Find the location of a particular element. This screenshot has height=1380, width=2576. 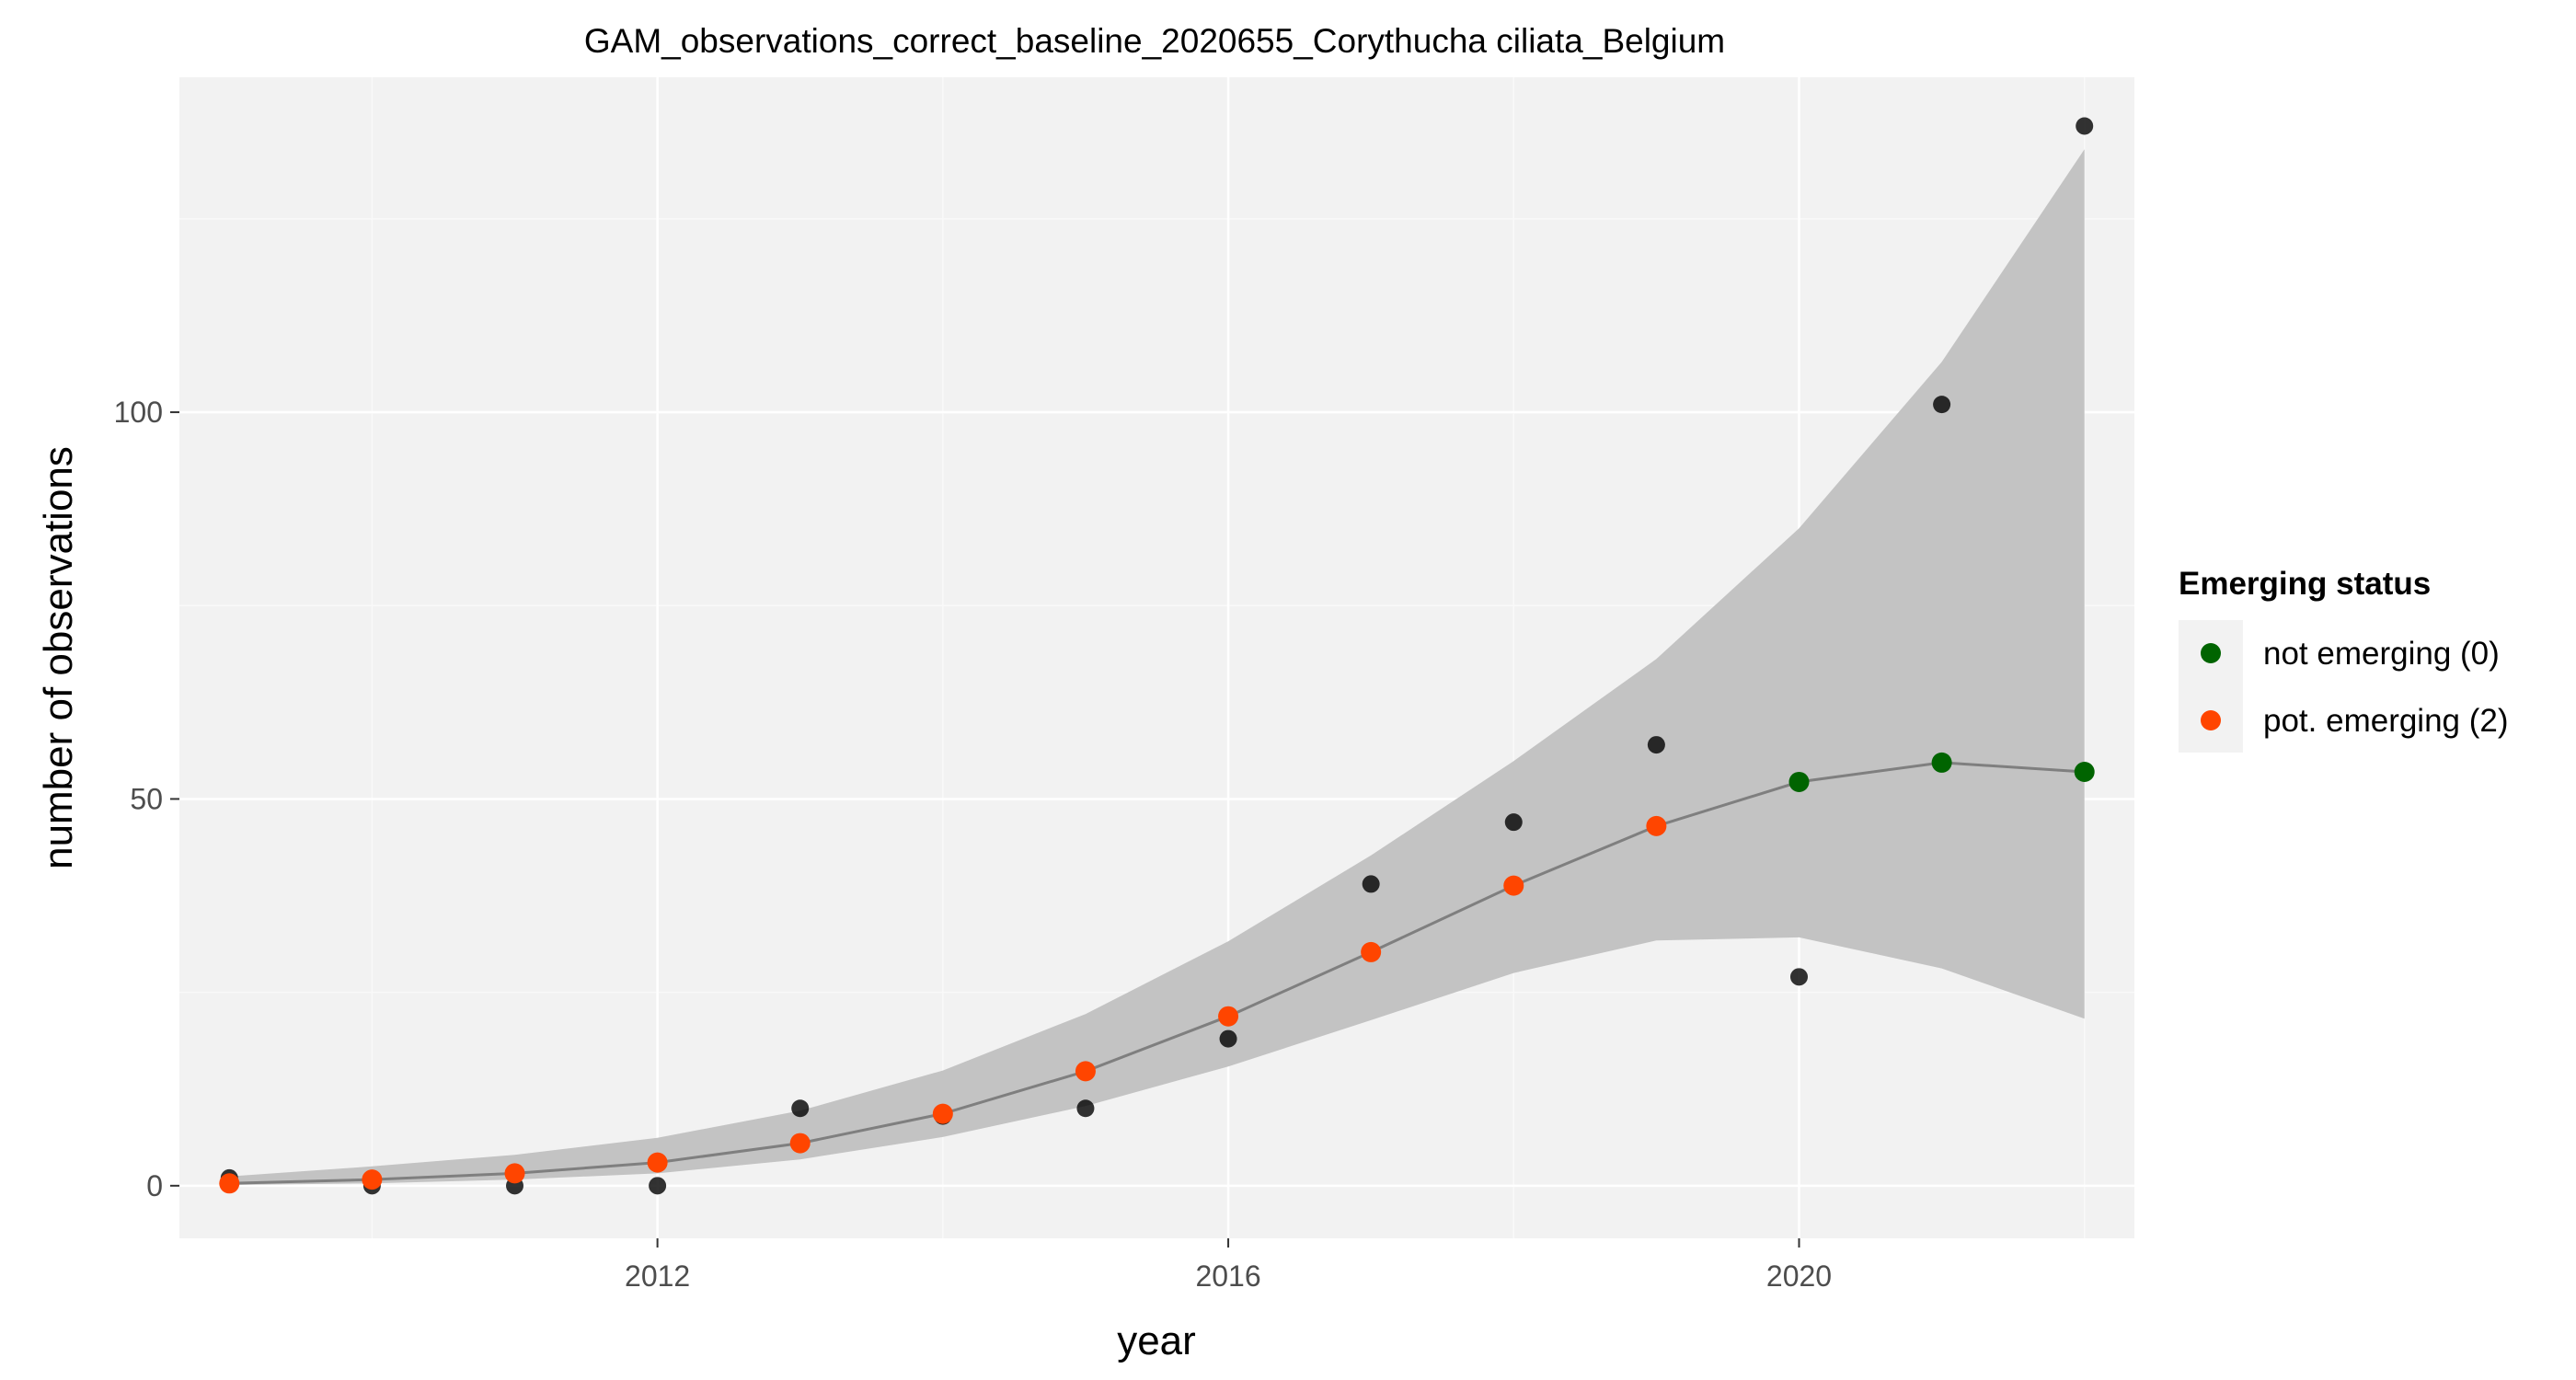

legend-key-bg is located at coordinates (2211, 686).